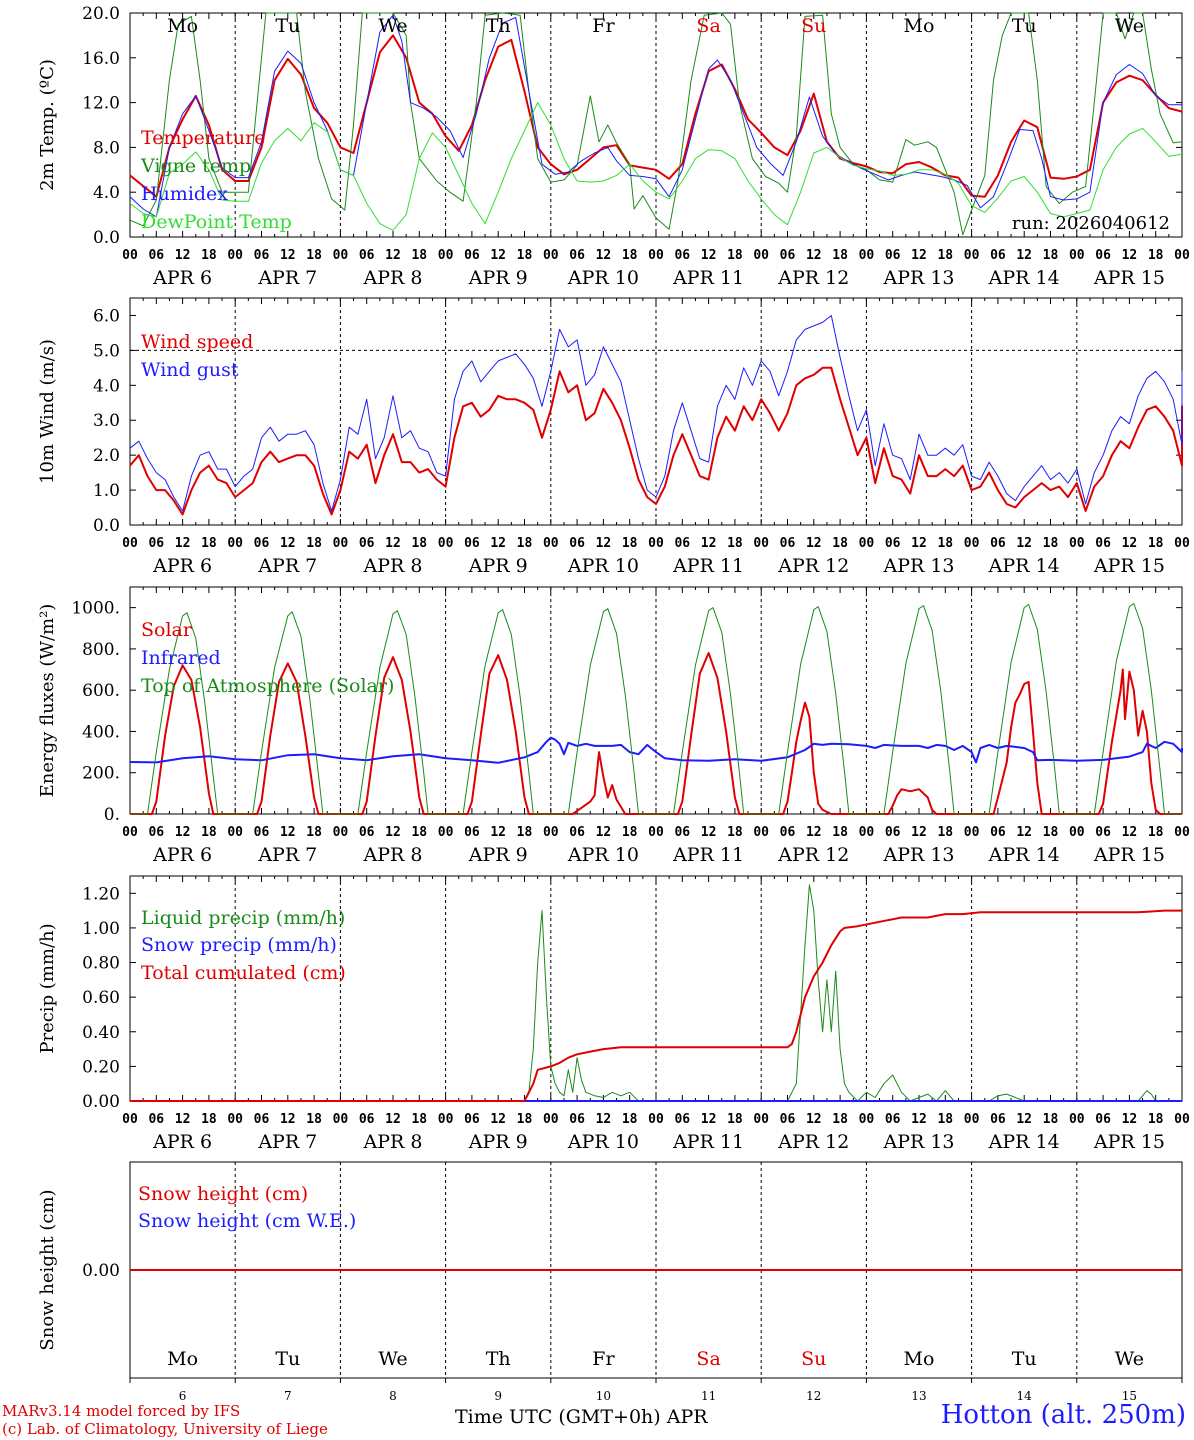 Image resolution: width=1194 pixels, height=1440 pixels. What do you see at coordinates (182, 566) in the screenshot?
I see `date-label: APR 6` at bounding box center [182, 566].